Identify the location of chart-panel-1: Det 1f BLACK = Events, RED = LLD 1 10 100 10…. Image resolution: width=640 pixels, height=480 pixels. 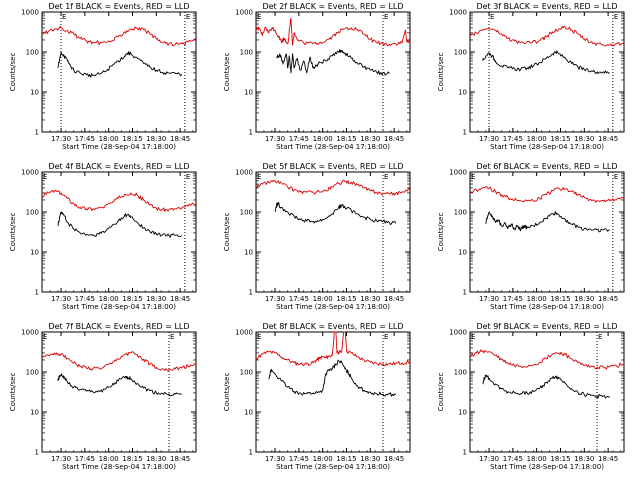
(103, 76).